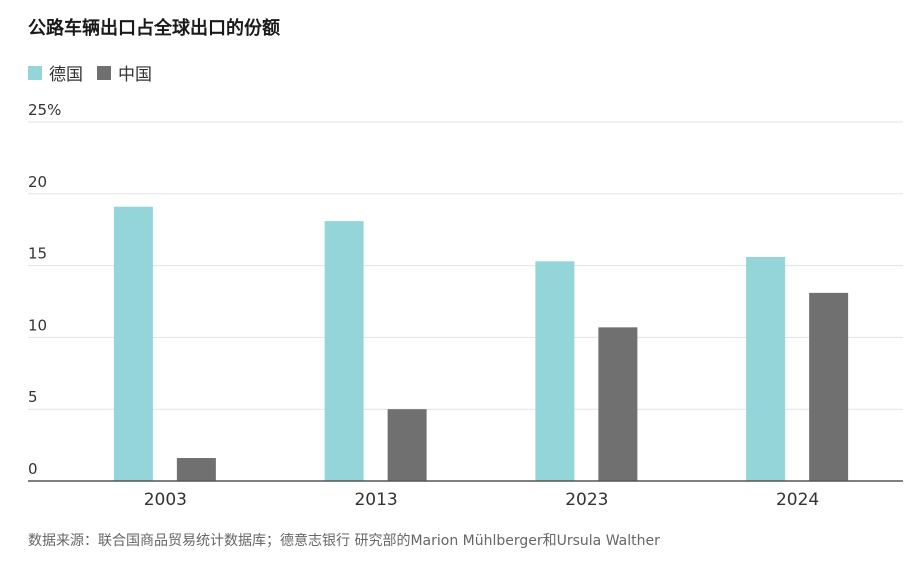  I want to click on chart-title: 公路车辆出口占全球出口的份额, so click(154, 28).